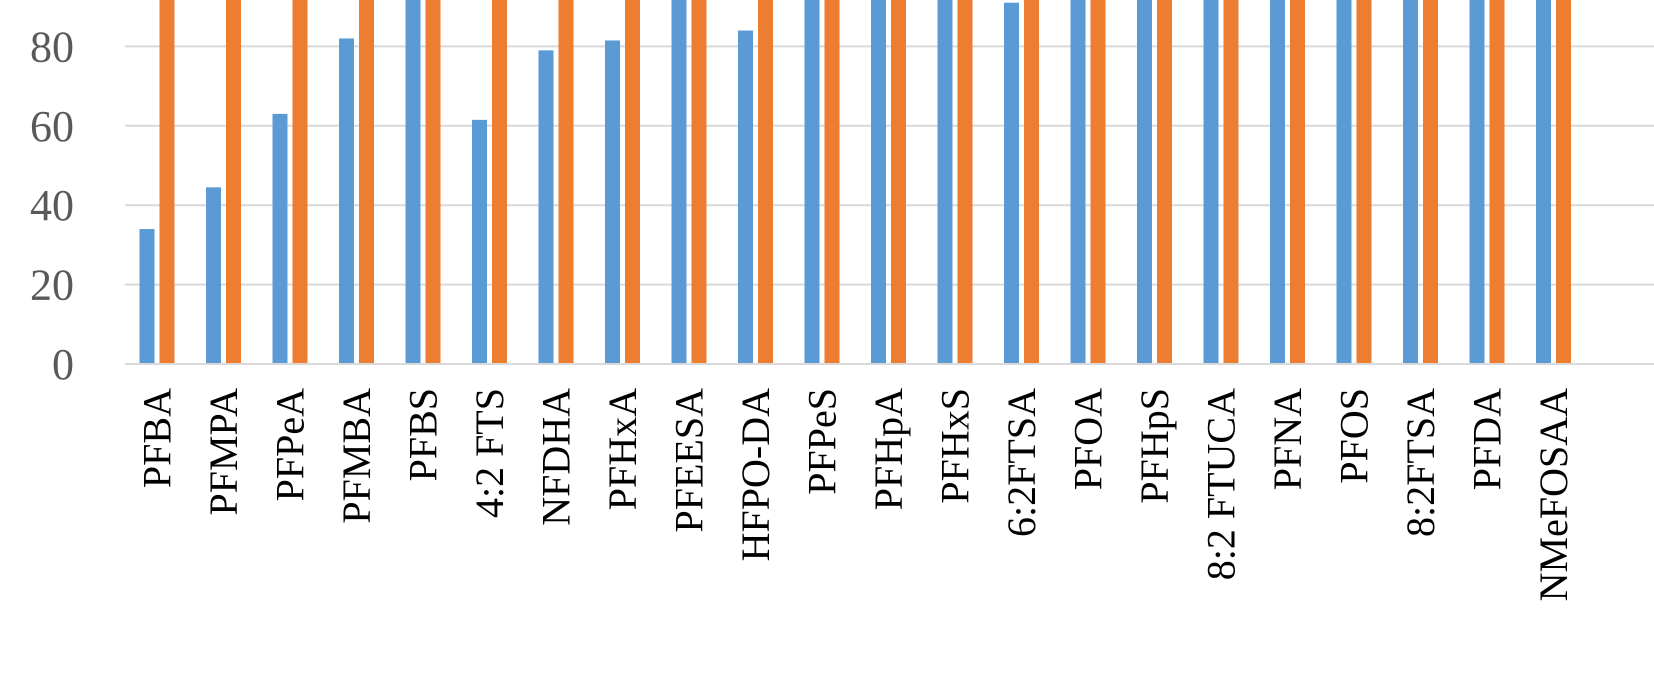  What do you see at coordinates (689, 460) in the screenshot?
I see `x-tick-label: PFEESA` at bounding box center [689, 460].